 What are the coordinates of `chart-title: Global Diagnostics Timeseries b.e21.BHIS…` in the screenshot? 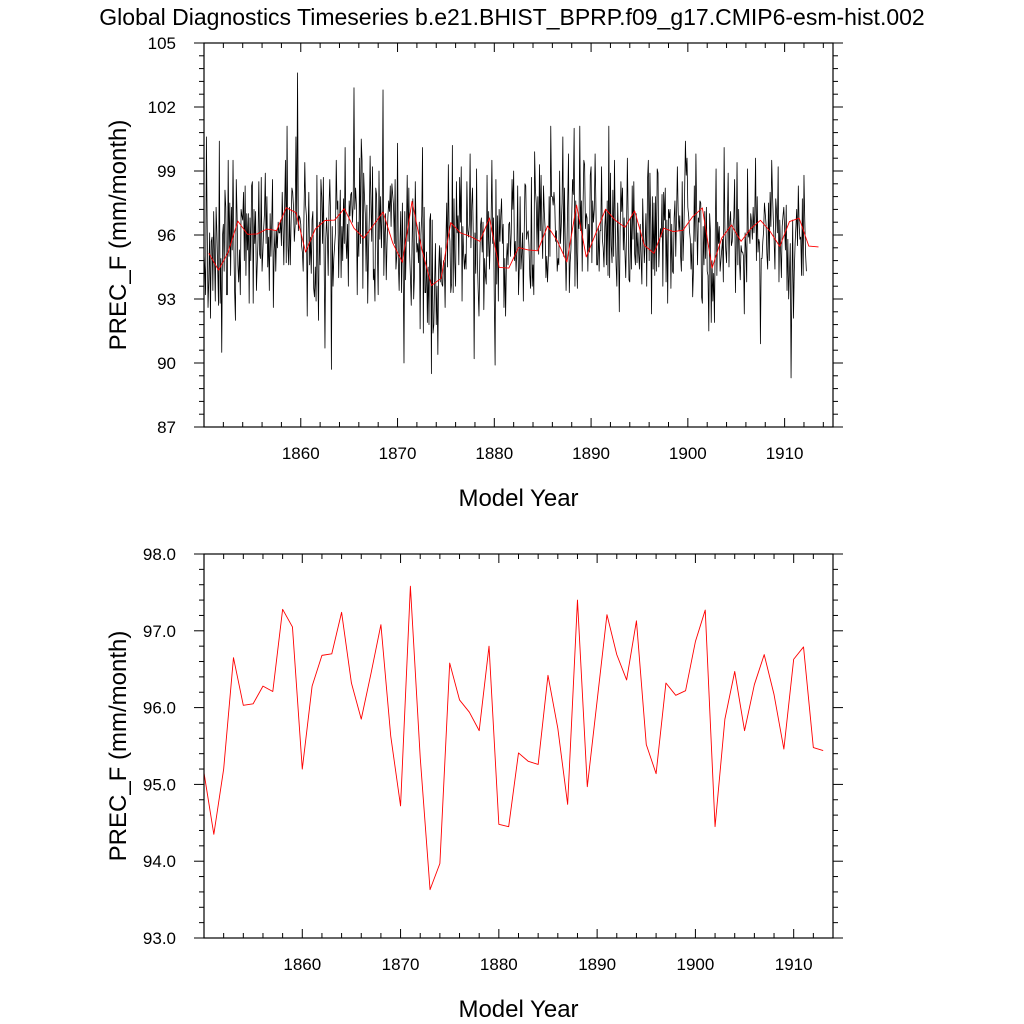 It's located at (511, 17).